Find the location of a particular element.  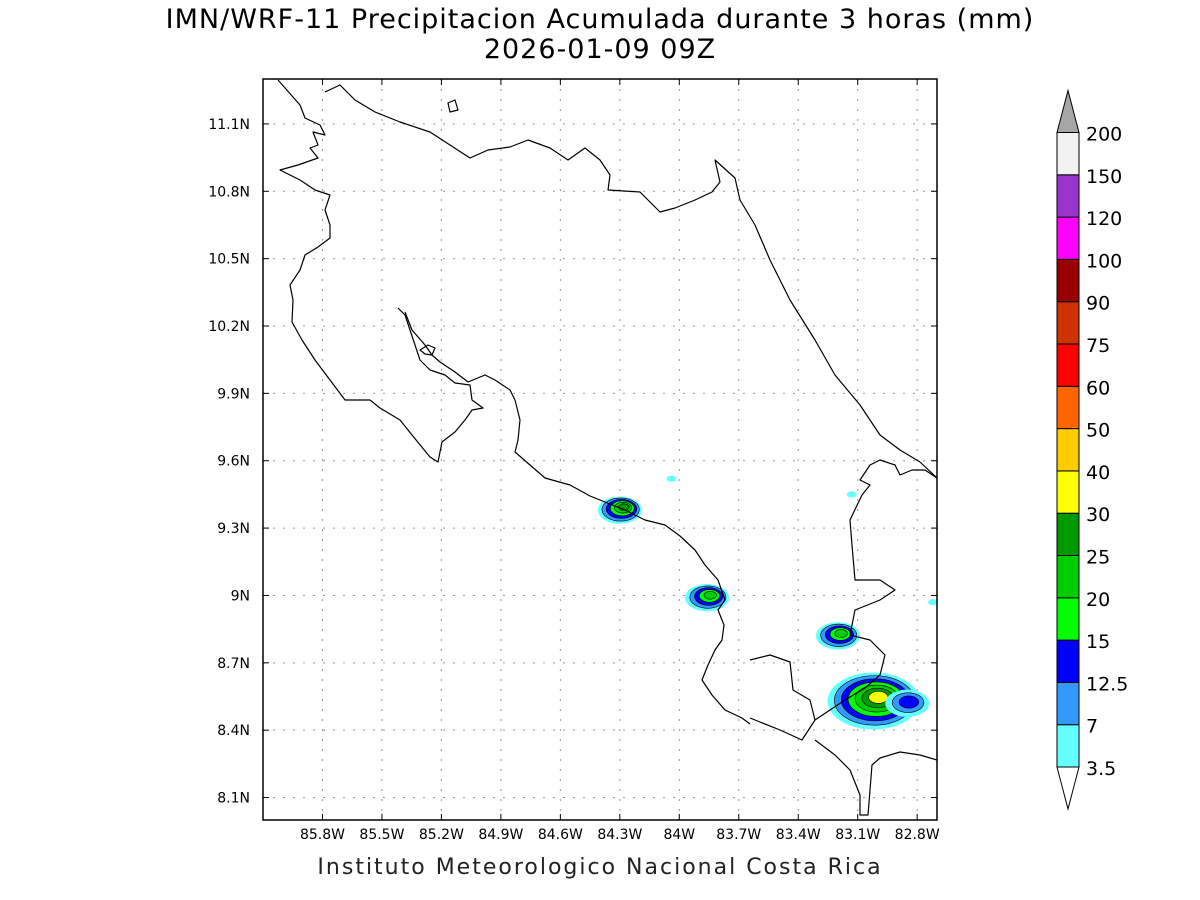

panama-speck is located at coordinates (932, 602).